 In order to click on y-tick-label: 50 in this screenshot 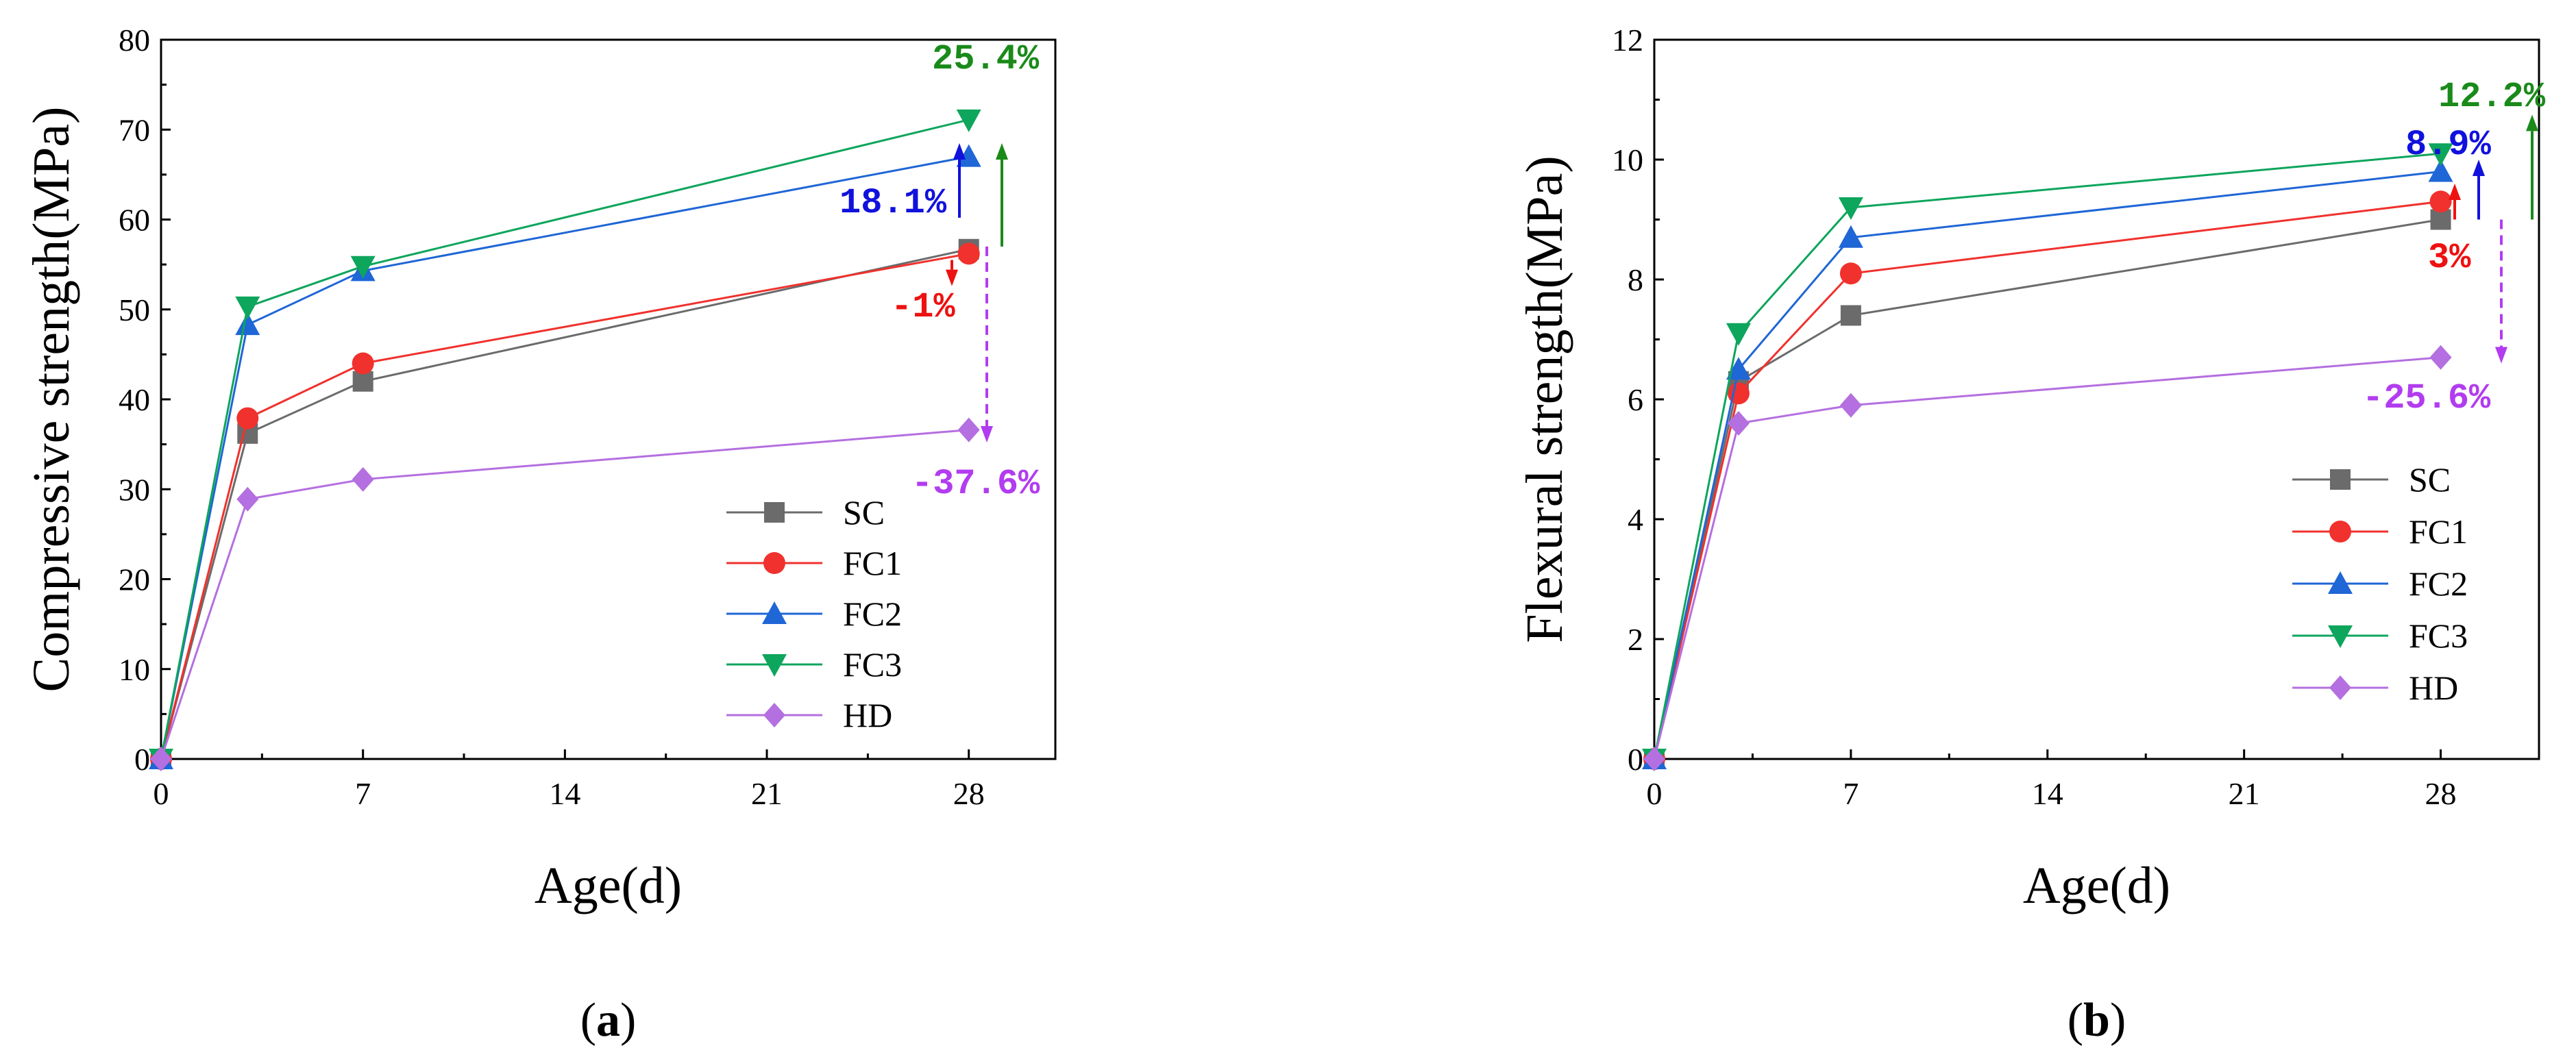, I will do `click(135, 309)`.